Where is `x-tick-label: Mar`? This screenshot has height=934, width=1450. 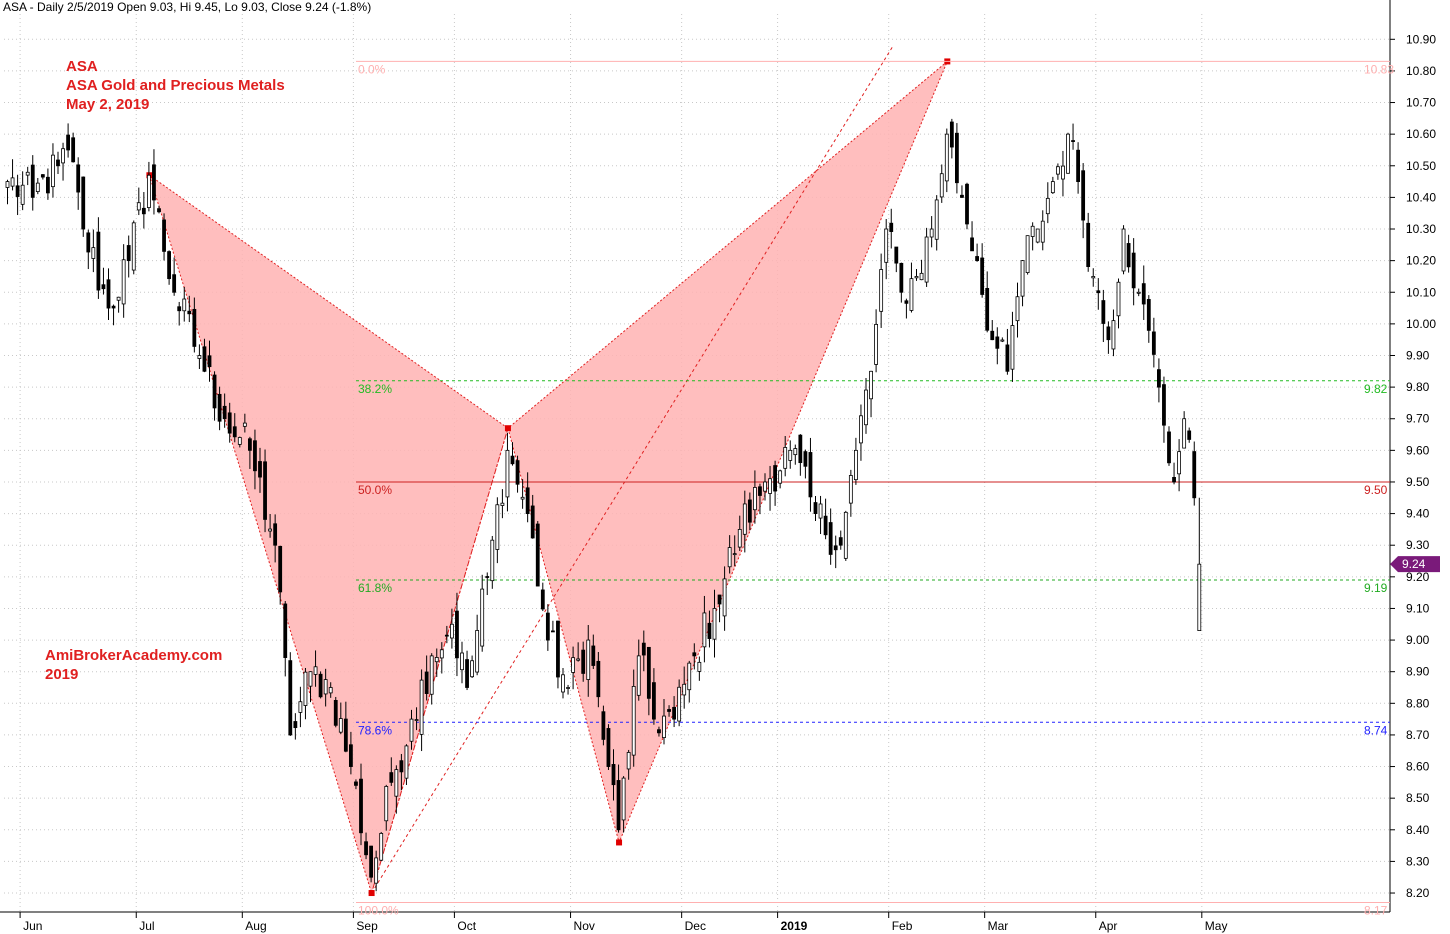
x-tick-label: Mar is located at coordinates (998, 926).